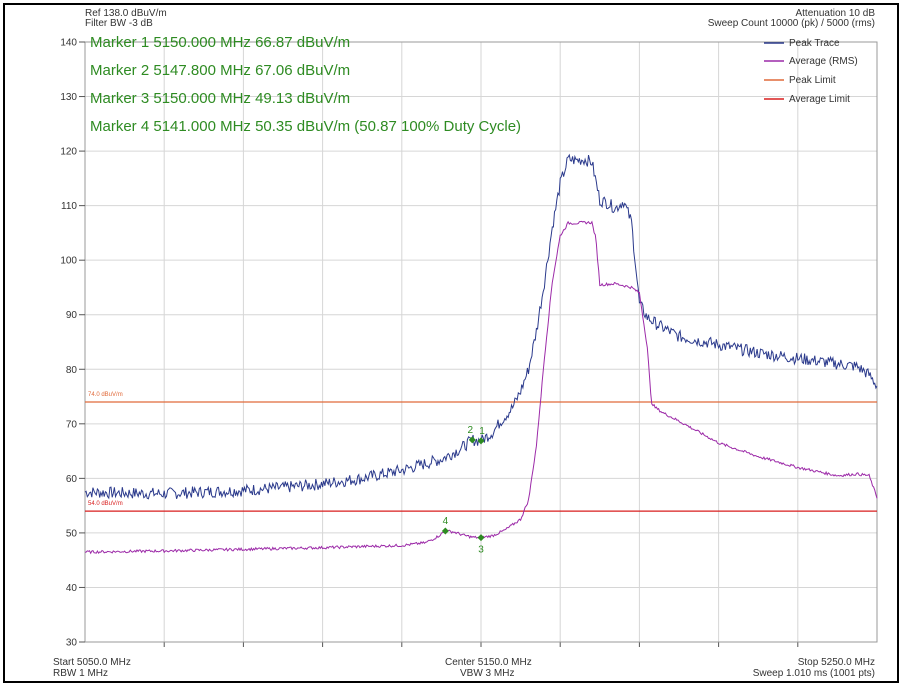  Describe the element at coordinates (92, 662) in the screenshot. I see `start-frequency: Start 5050.0 MHz` at that location.